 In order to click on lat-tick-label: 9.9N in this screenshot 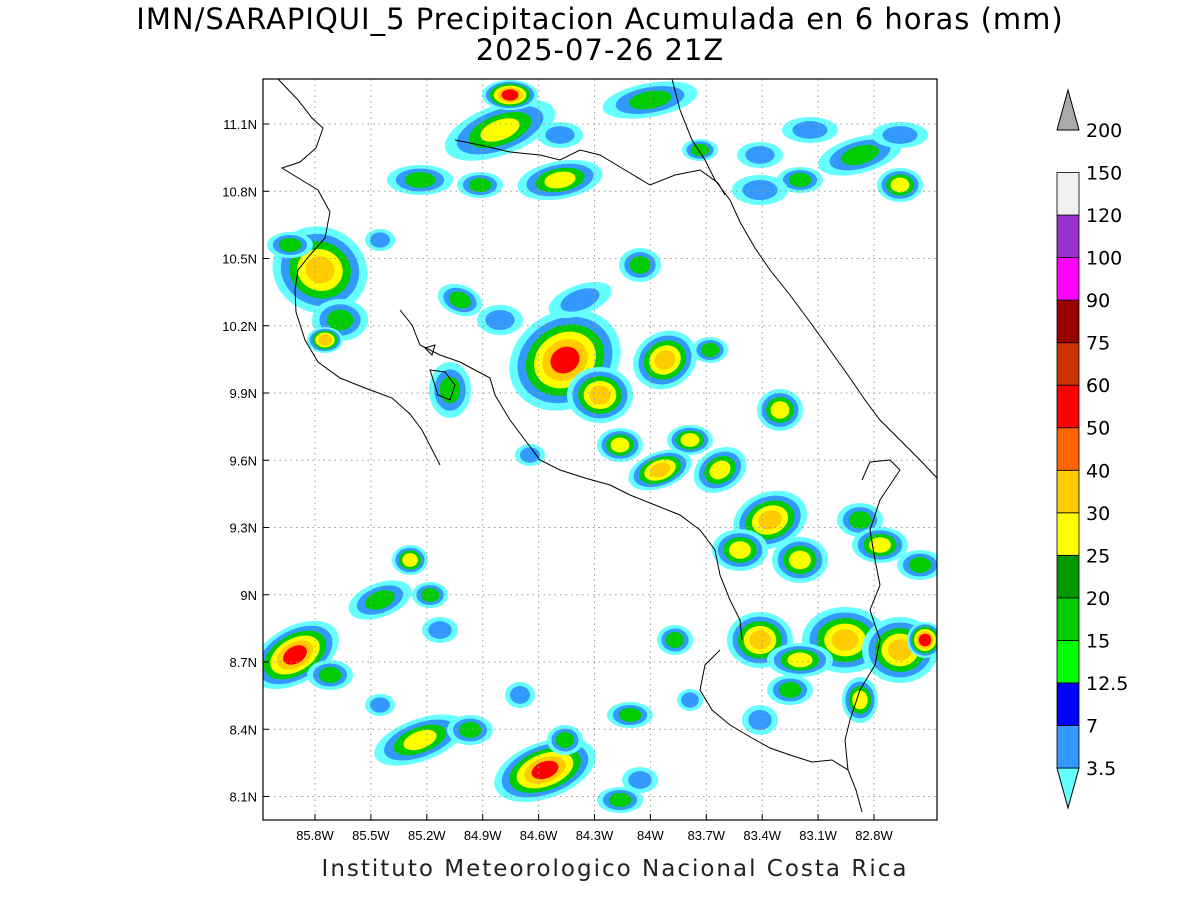, I will do `click(243, 393)`.